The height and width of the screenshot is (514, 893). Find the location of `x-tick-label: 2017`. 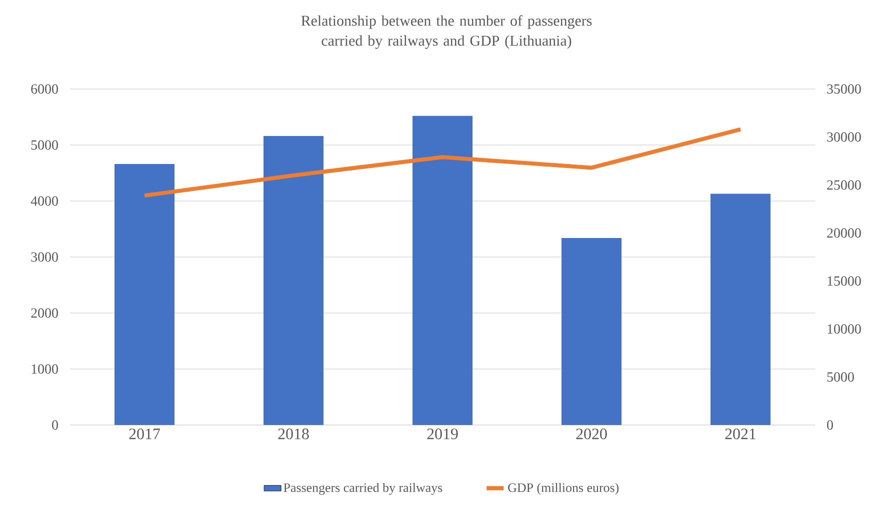

x-tick-label: 2017 is located at coordinates (144, 434).